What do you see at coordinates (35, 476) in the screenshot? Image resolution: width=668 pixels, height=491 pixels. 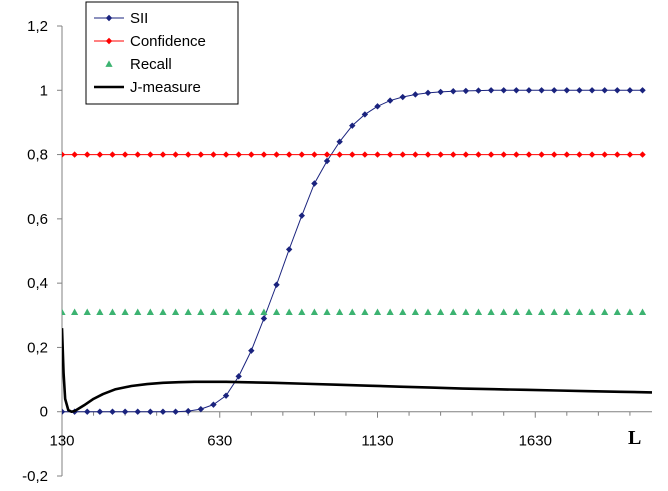 I see `y-tick-label: -0,2` at bounding box center [35, 476].